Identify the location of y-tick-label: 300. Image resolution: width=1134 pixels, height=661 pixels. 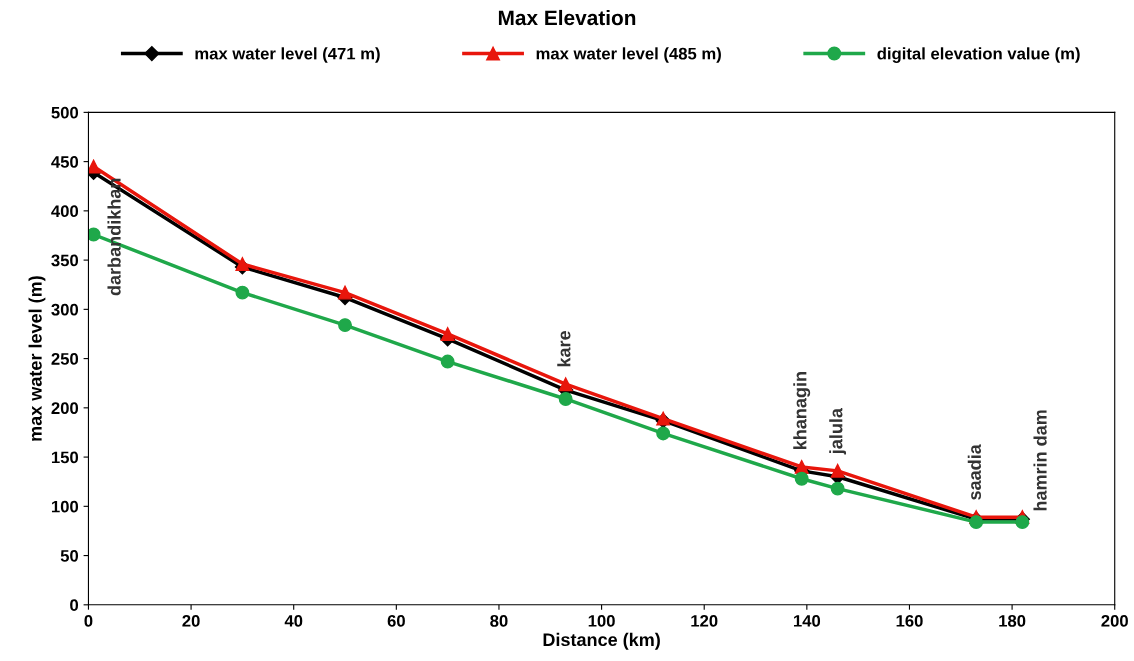
(65, 309).